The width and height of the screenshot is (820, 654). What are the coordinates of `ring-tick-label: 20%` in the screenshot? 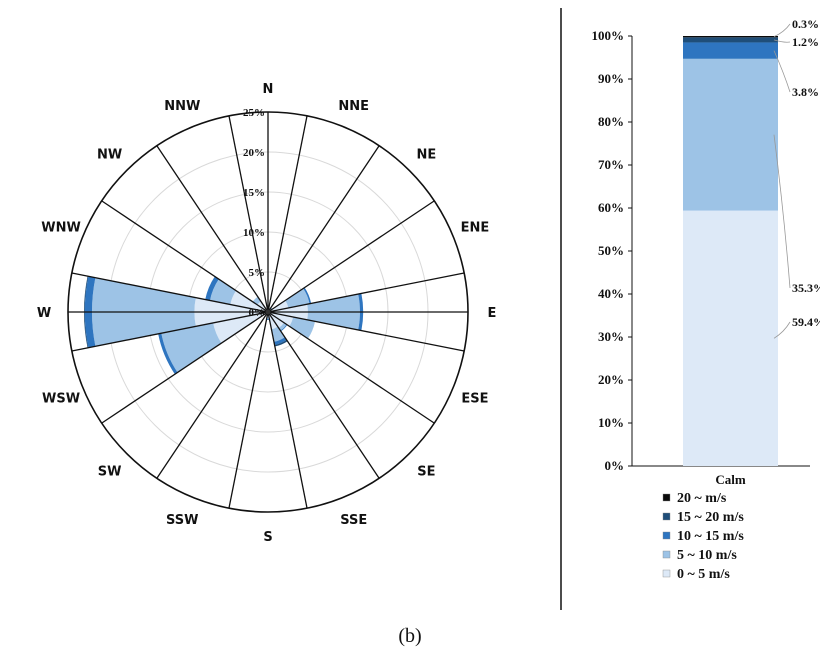 It's located at (254, 153).